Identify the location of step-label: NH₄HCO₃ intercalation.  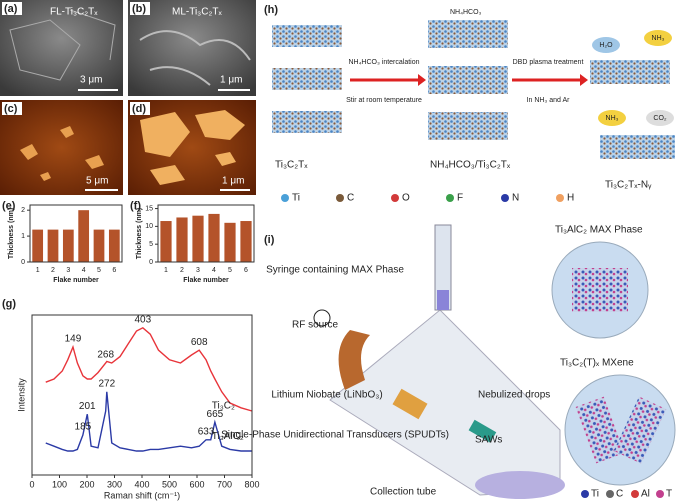
(383, 62).